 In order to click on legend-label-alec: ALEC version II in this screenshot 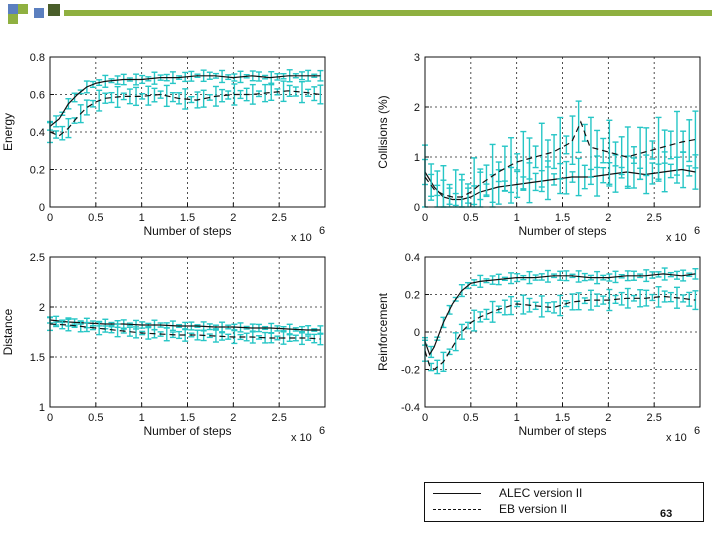, I will do `click(541, 493)`.